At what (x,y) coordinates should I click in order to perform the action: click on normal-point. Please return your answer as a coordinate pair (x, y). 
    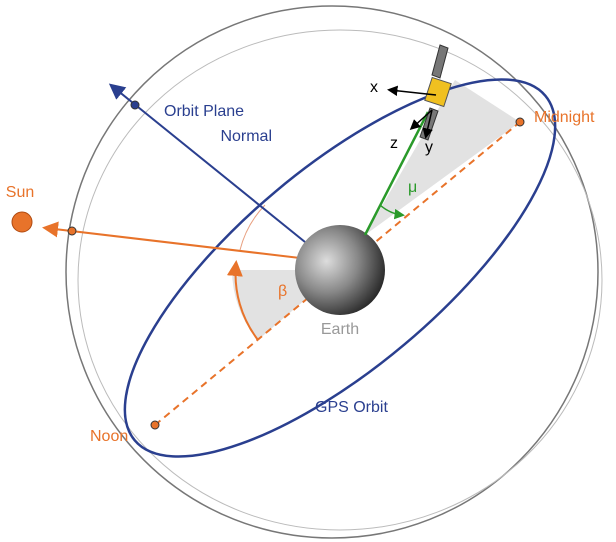
    Looking at the image, I should click on (135, 105).